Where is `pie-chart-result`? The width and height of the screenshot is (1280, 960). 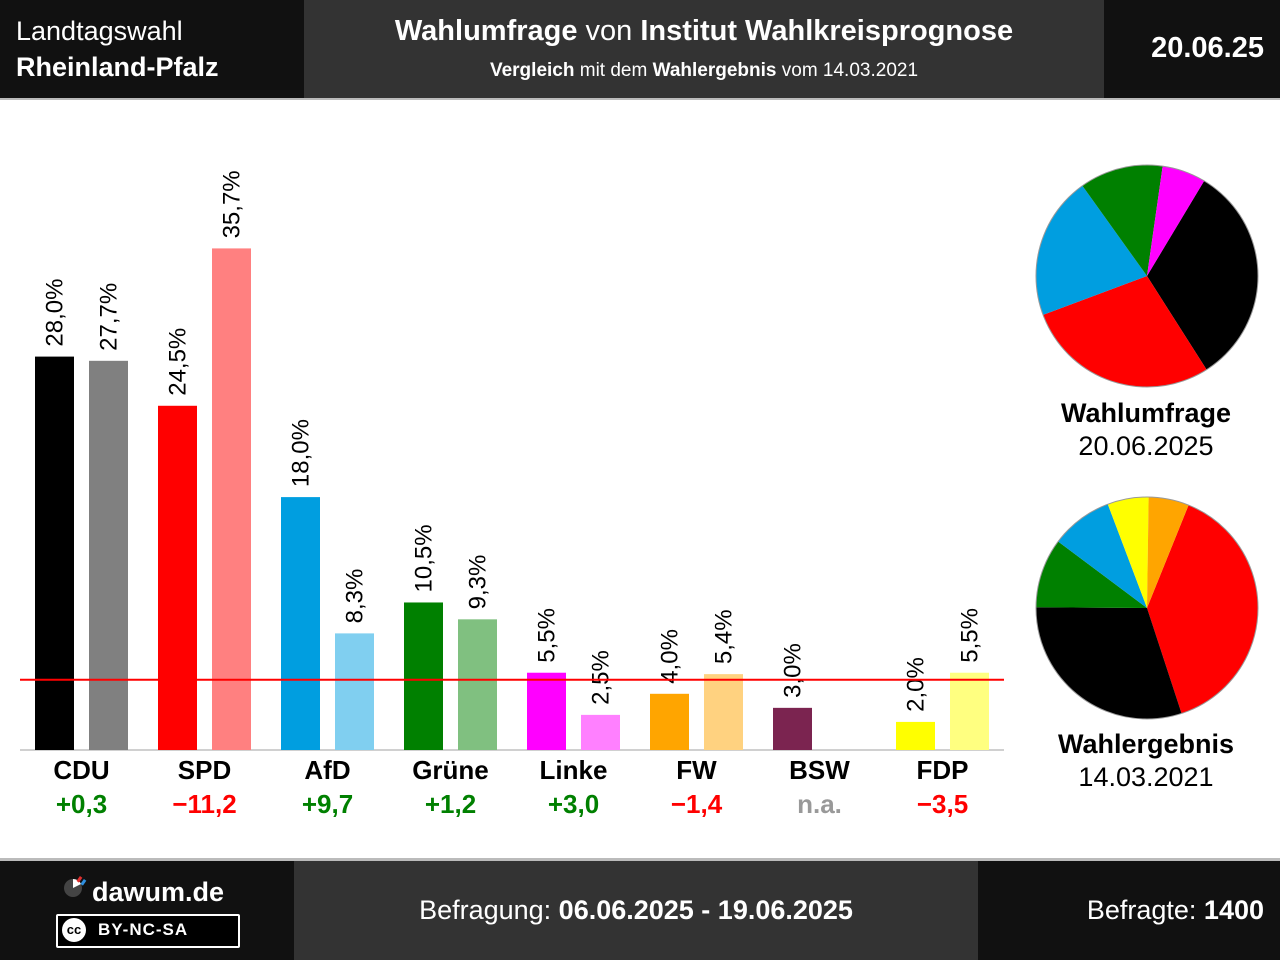
pie-chart-result is located at coordinates (1147, 608).